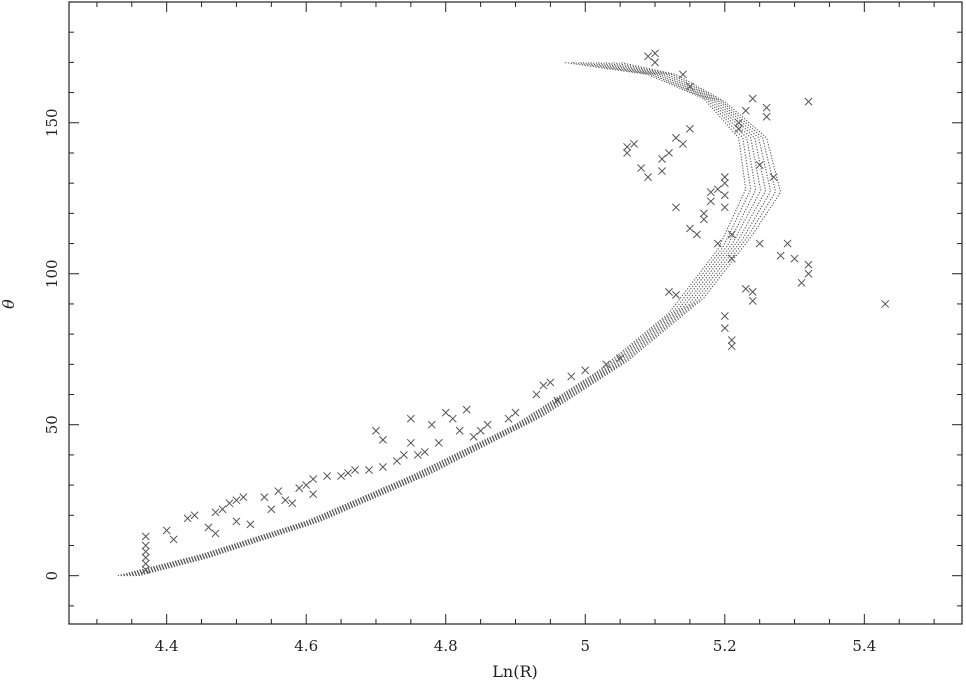  Describe the element at coordinates (52, 273) in the screenshot. I see `y-tick-label: 100` at that location.